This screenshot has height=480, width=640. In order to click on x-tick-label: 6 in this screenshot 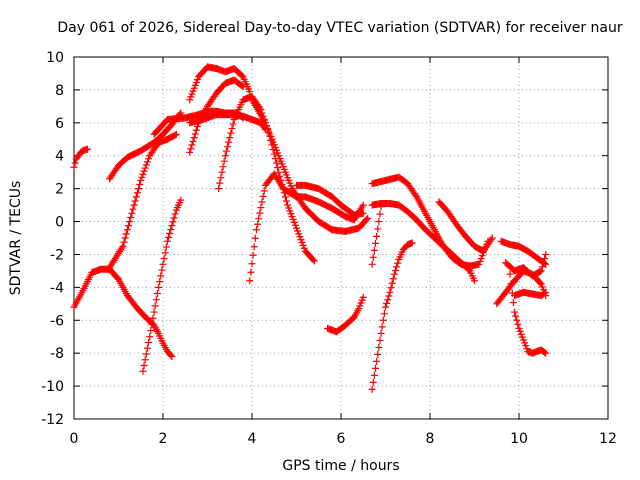, I will do `click(341, 439)`.